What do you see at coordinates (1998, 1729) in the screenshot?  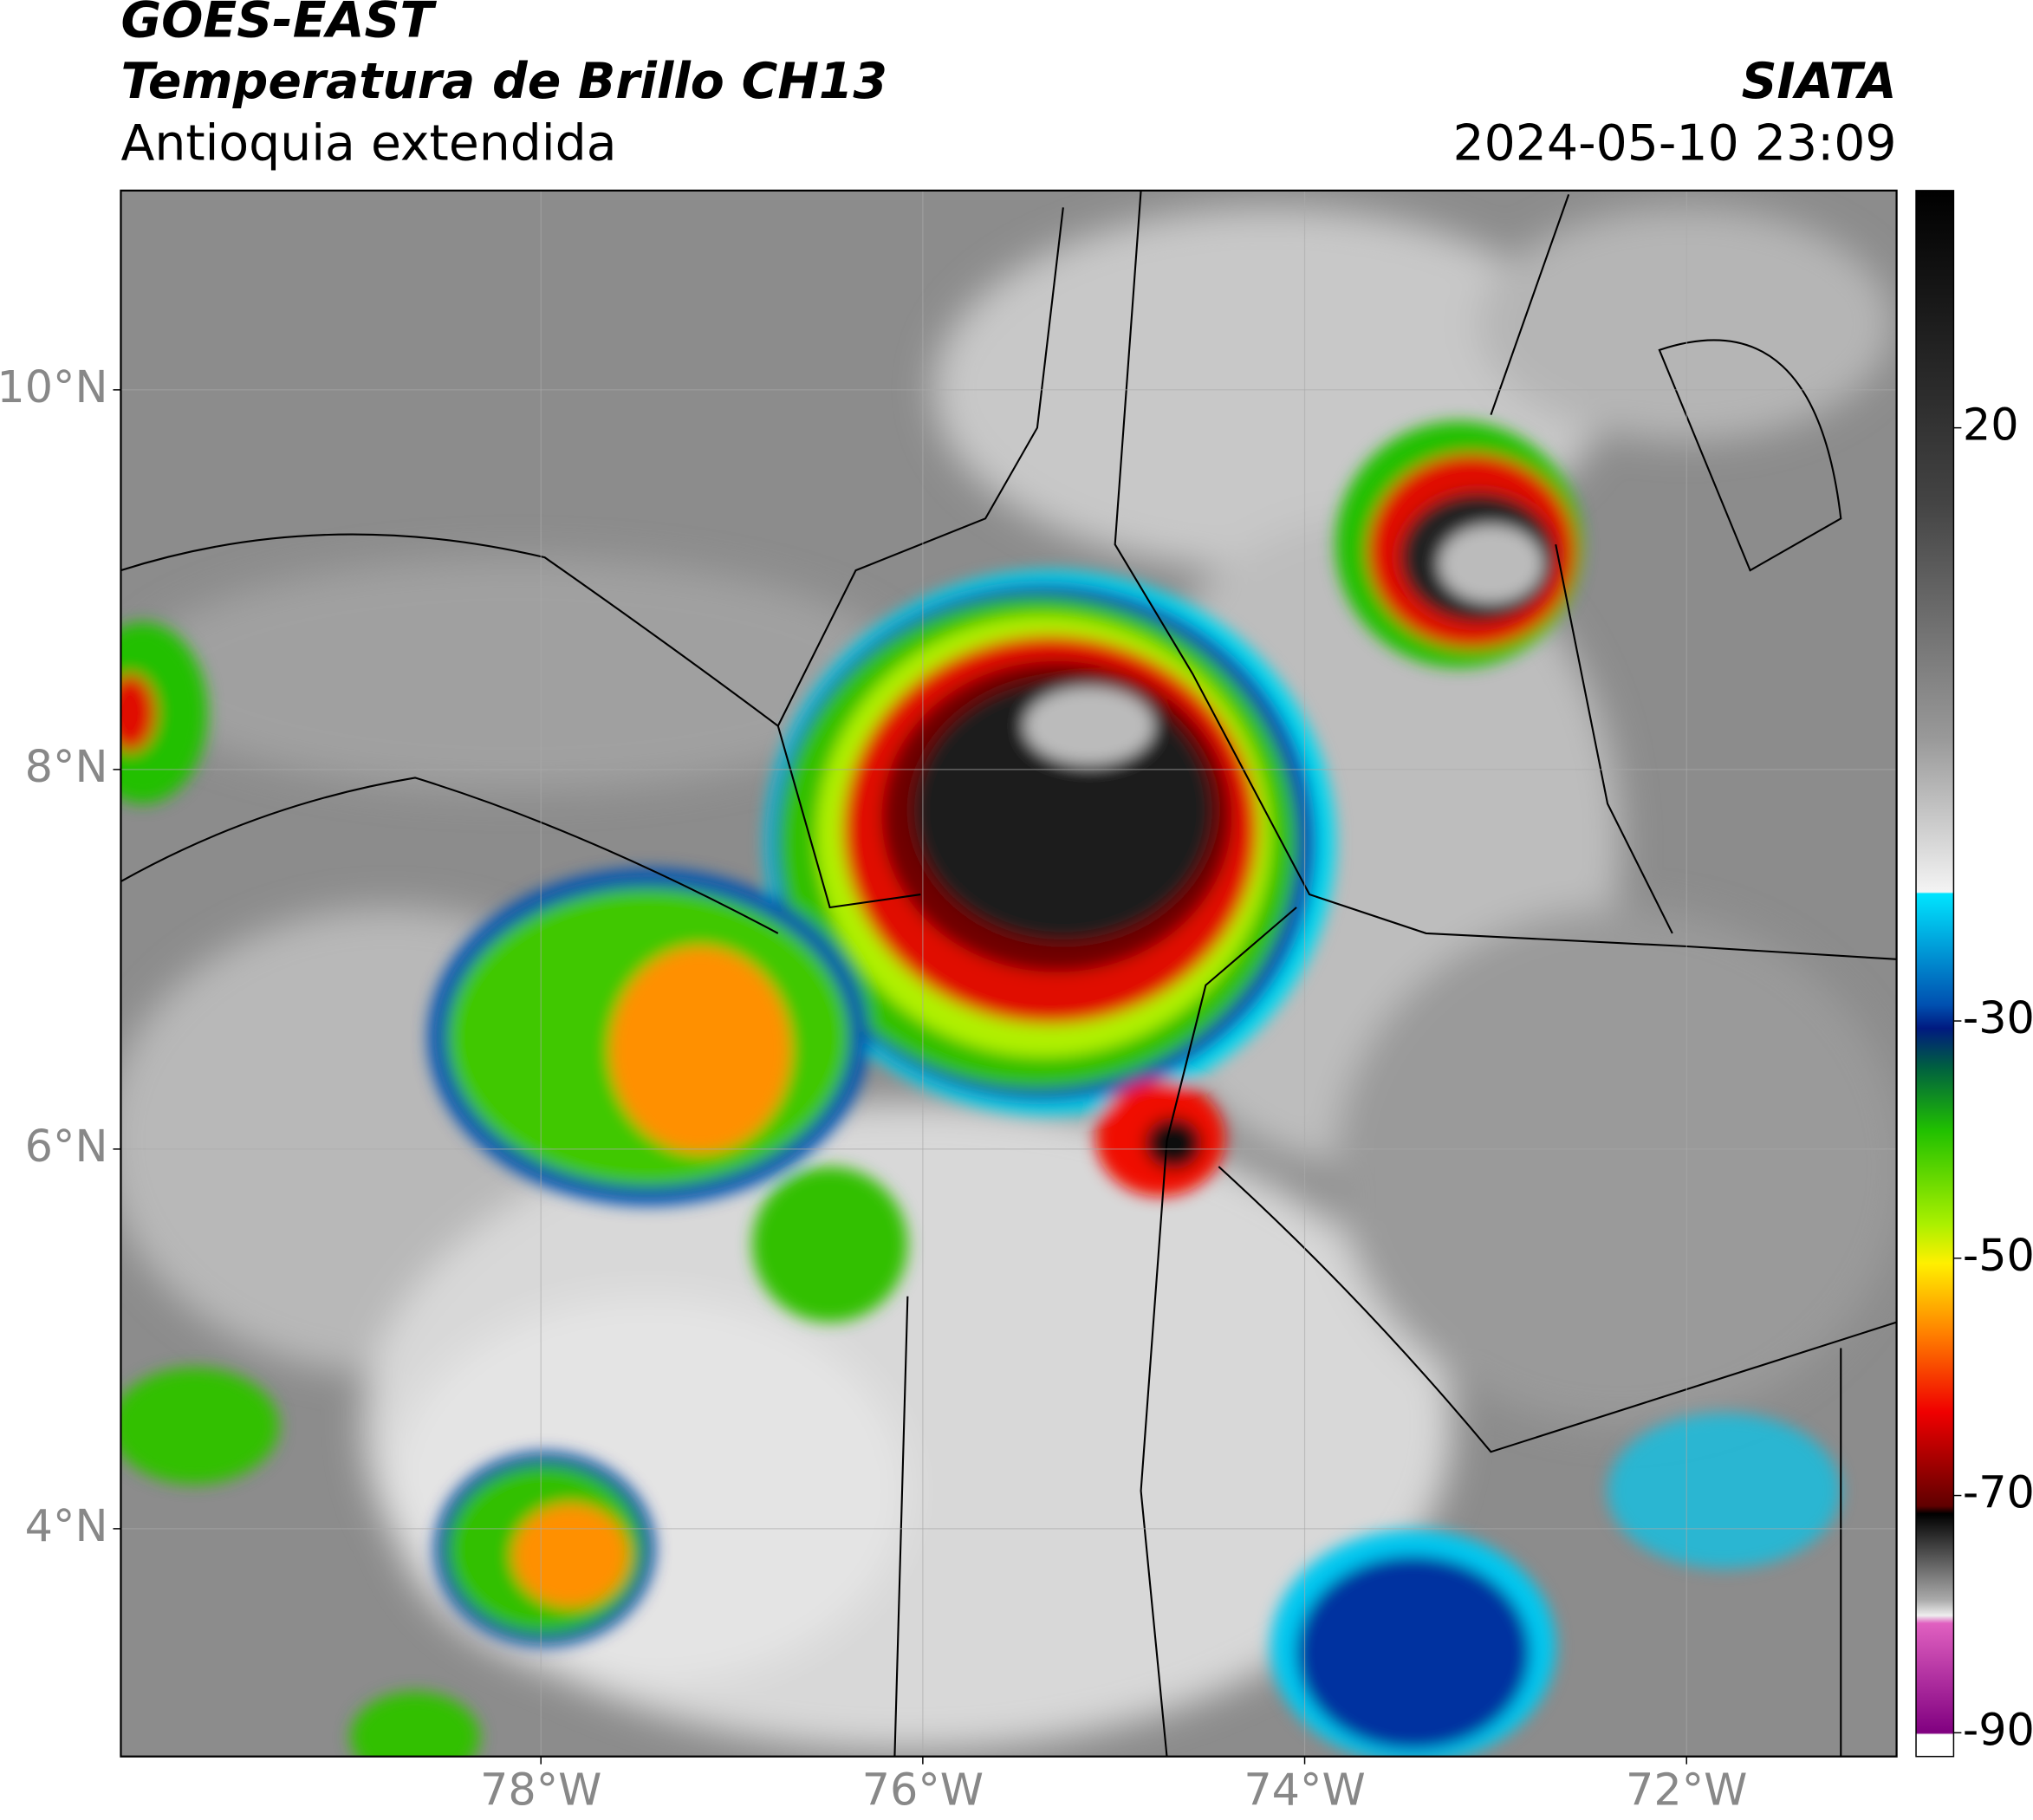 I see `colorbar-tick-label: -90` at bounding box center [1998, 1729].